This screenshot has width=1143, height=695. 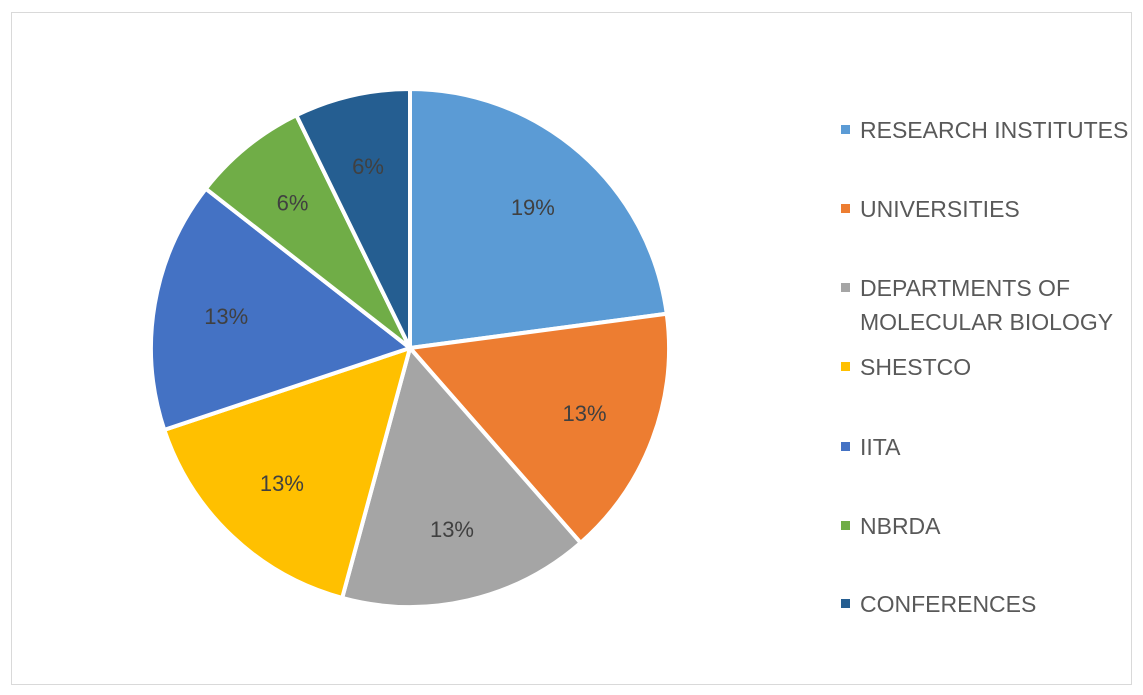 What do you see at coordinates (916, 367) in the screenshot?
I see `legend-label: SHESTCO` at bounding box center [916, 367].